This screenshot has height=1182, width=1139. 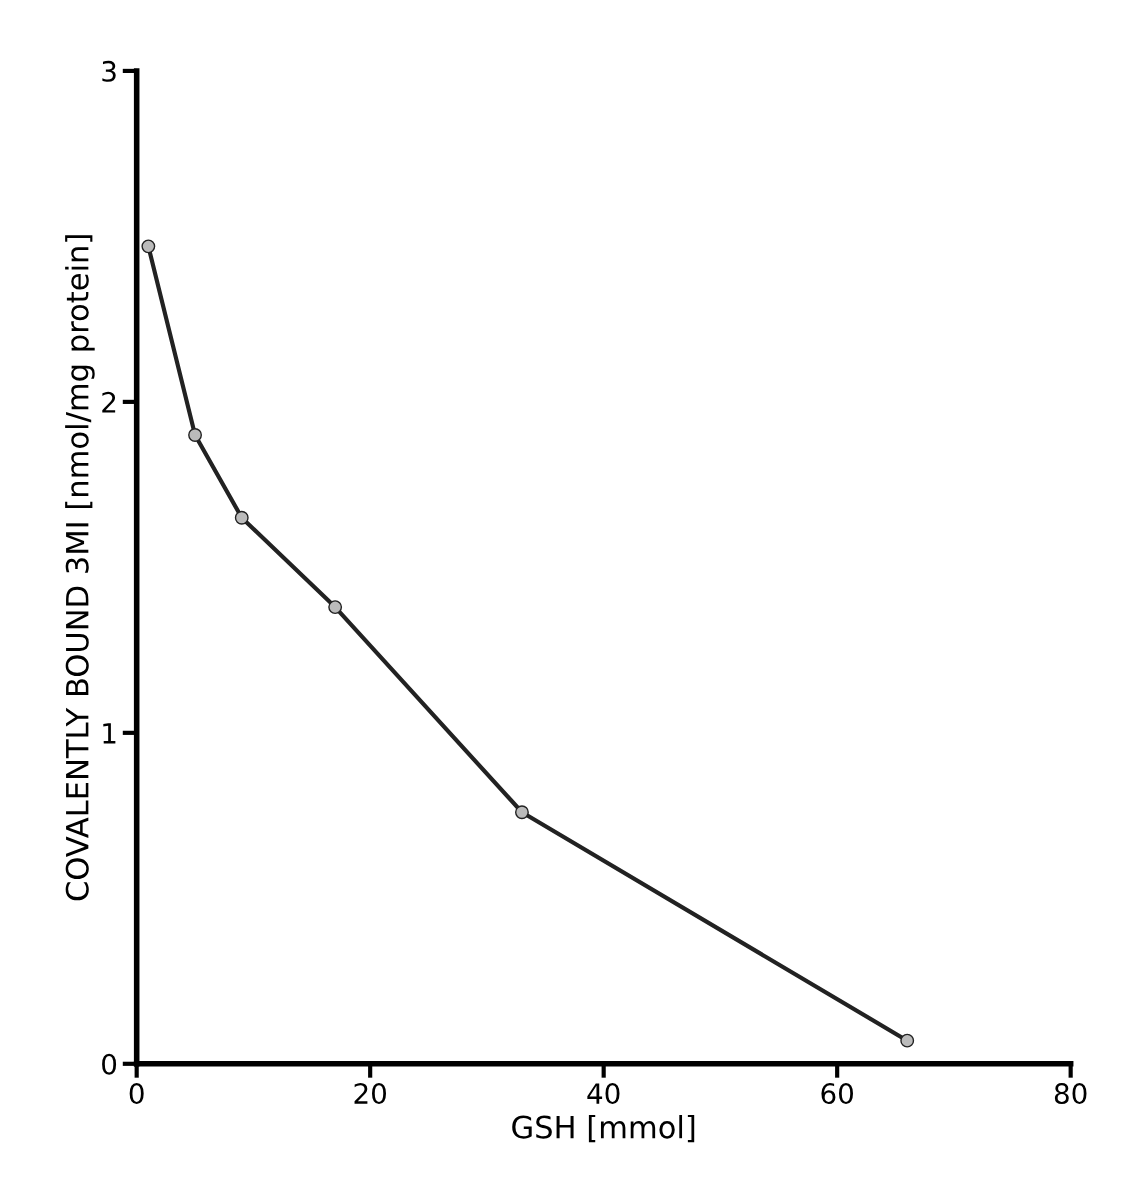 I want to click on x-tick-label: 20, so click(x=370, y=1094).